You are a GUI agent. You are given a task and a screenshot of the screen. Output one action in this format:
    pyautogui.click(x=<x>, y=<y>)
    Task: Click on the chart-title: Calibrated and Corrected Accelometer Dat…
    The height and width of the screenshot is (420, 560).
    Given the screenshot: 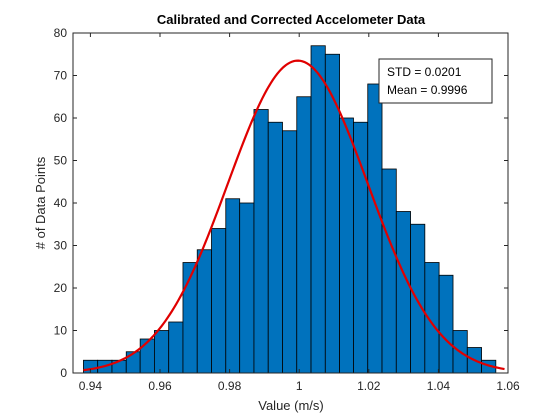 What is the action you would take?
    pyautogui.click(x=291, y=19)
    